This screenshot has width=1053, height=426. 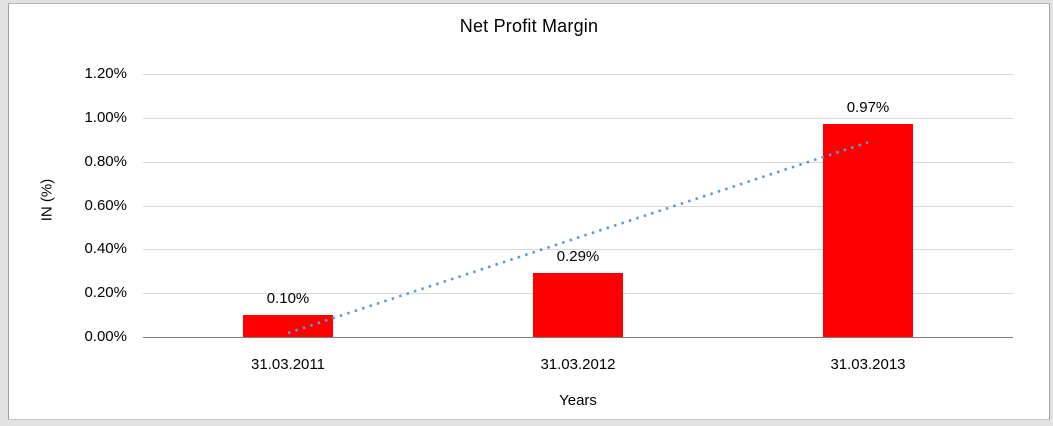 I want to click on bar-value-label: 0.97%, so click(x=868, y=108).